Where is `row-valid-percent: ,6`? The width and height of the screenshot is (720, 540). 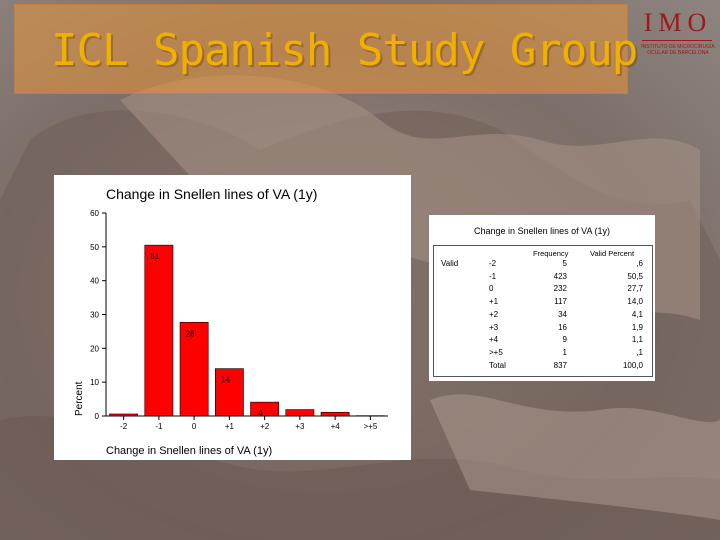 row-valid-percent: ,6 is located at coordinates (639, 263).